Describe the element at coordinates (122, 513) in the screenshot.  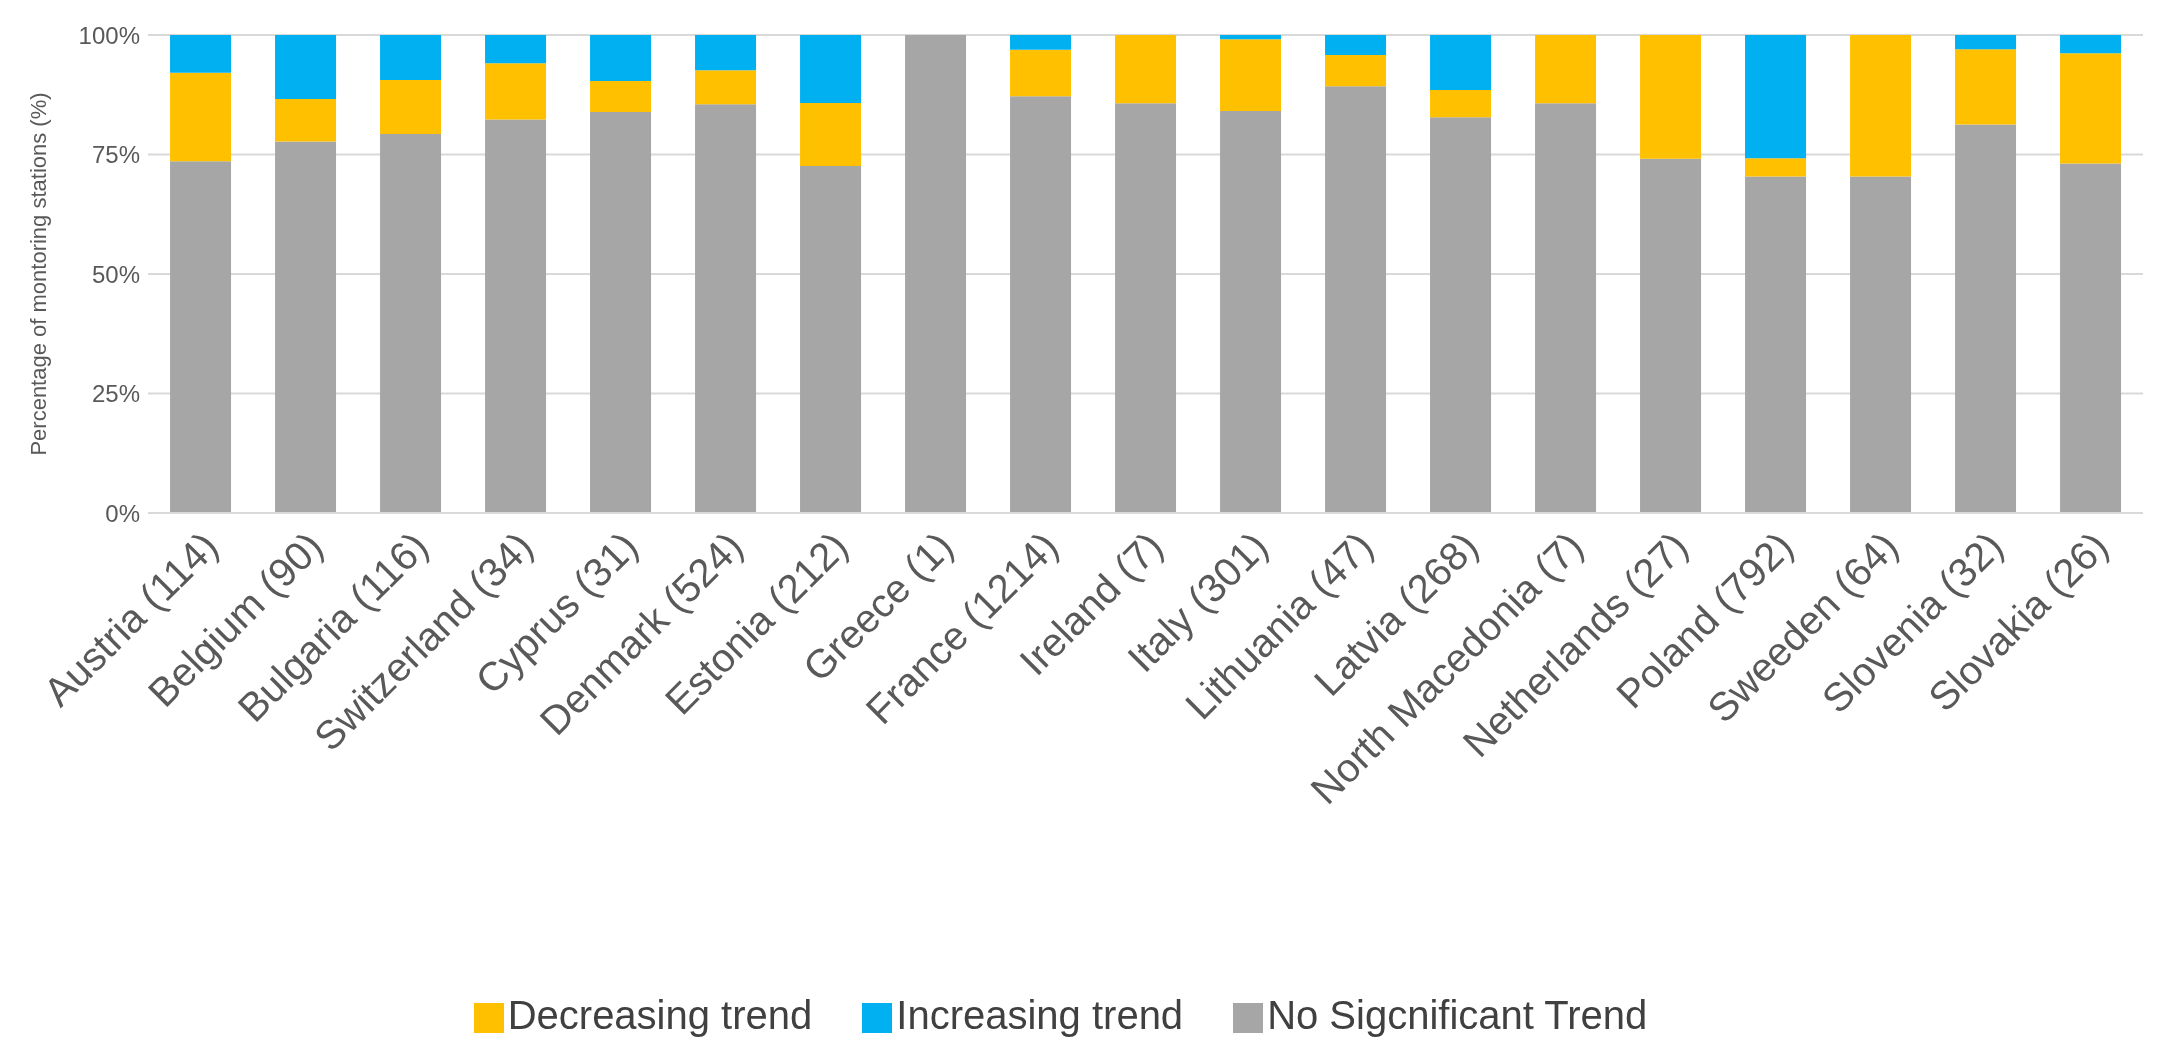
I see `y-tick-label: 0%` at that location.